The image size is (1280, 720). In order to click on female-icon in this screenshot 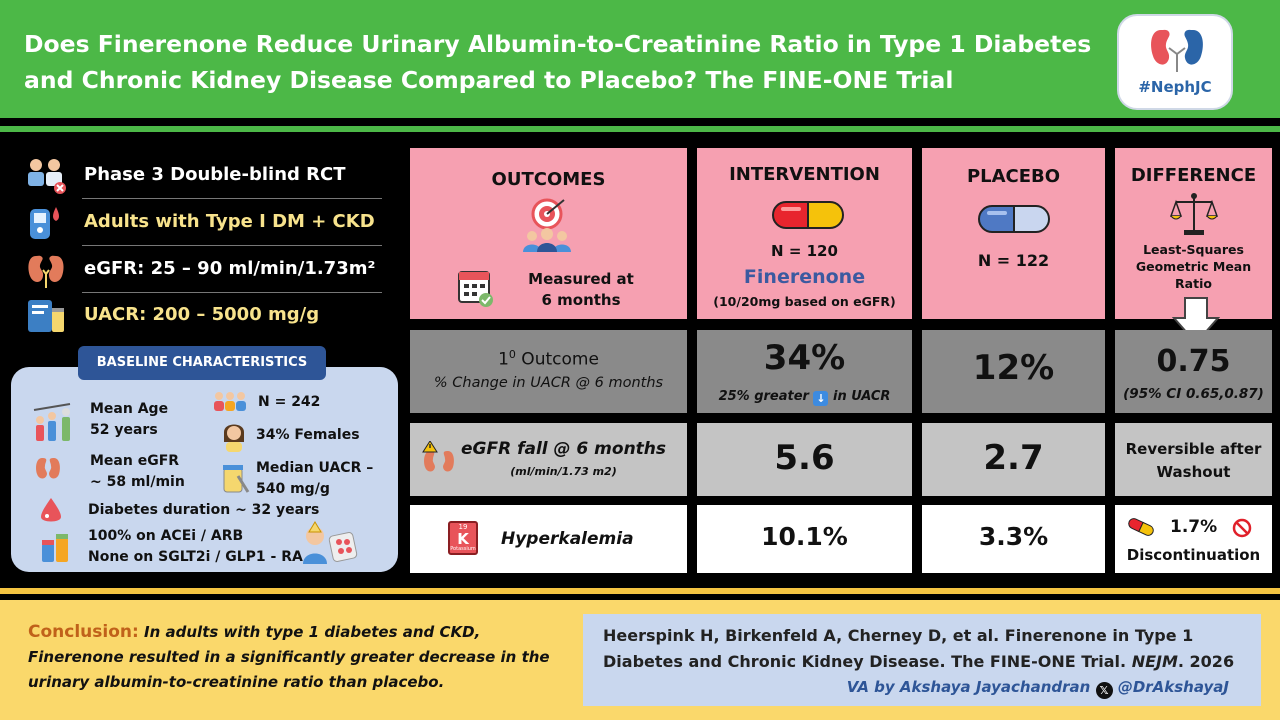, I will do `click(234, 438)`.